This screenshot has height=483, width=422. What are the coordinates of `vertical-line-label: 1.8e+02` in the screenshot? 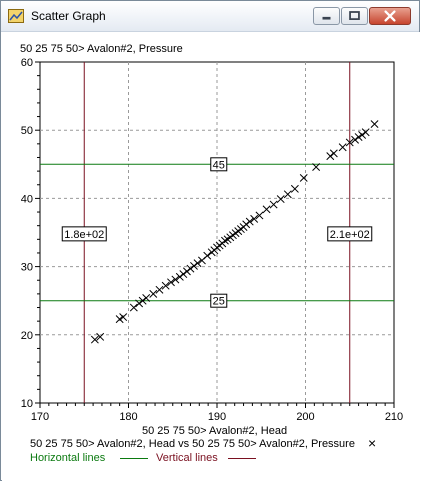 It's located at (84, 235).